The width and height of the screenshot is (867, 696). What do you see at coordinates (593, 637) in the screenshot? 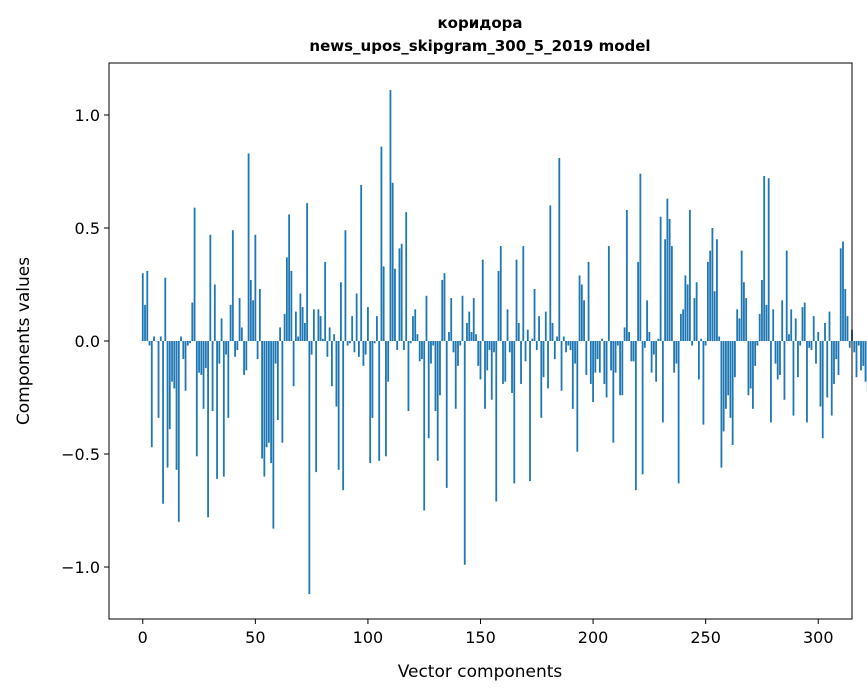
I see `x-tick-label-200: 200` at bounding box center [593, 637].